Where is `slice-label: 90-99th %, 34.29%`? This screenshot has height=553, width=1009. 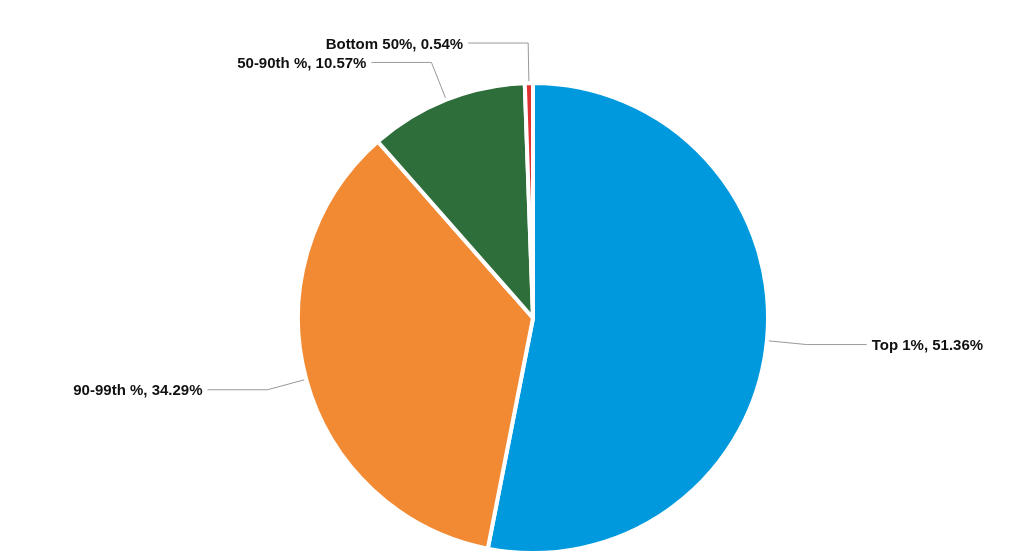 slice-label: 90-99th %, 34.29% is located at coordinates (138, 390).